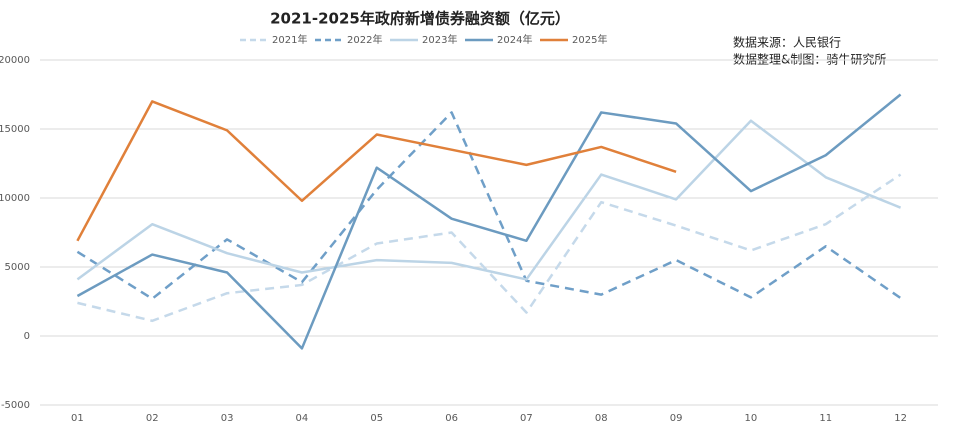  I want to click on legend-label: 2021年, so click(289, 39).